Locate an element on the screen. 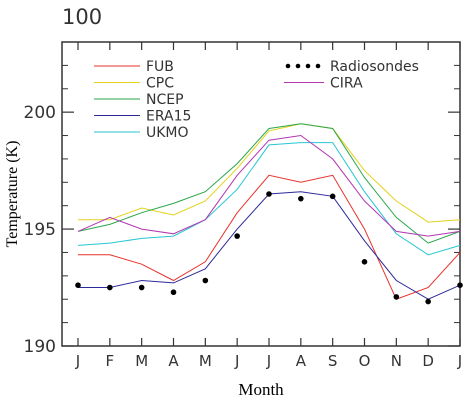  legend-item-radiosondes: Radiosondes is located at coordinates (352, 67).